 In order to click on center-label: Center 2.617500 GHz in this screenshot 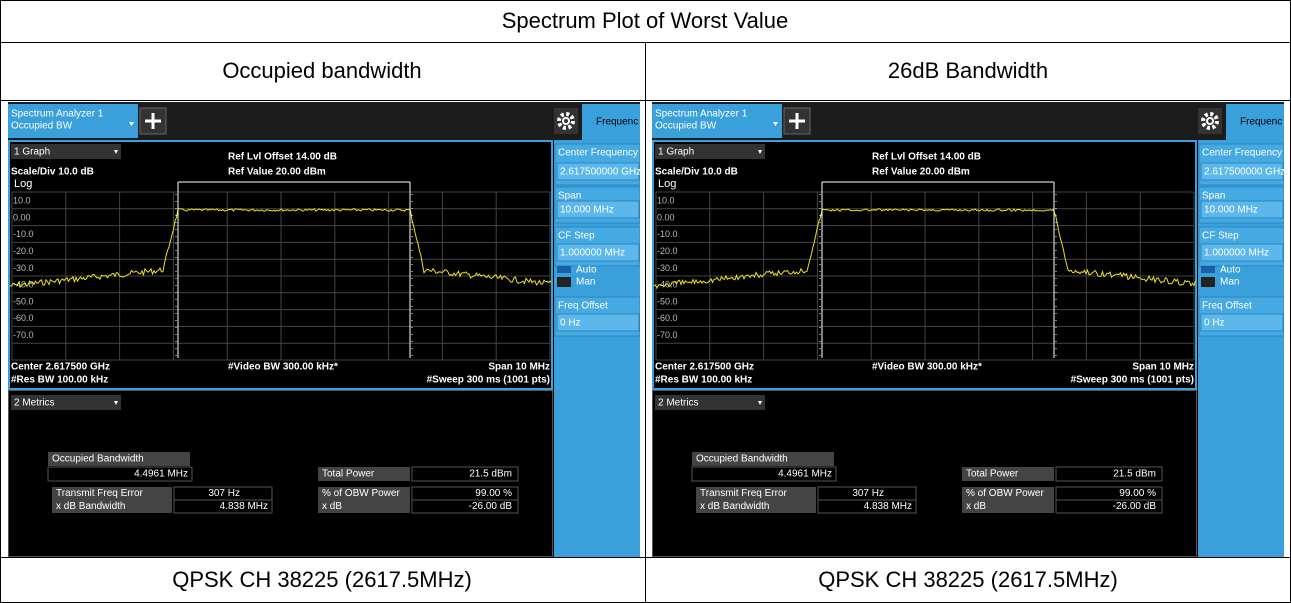, I will do `click(60, 367)`.